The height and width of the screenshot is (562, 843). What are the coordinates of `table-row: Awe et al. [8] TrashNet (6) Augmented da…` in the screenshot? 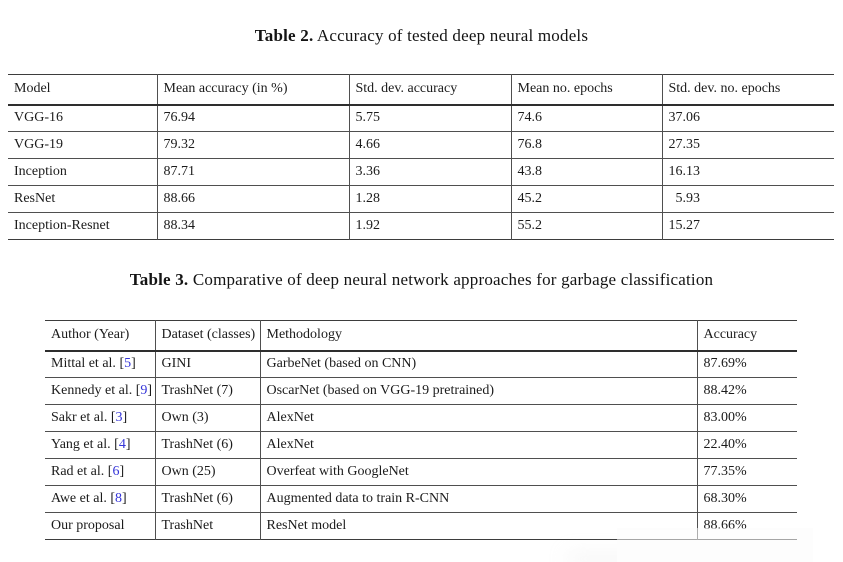 It's located at (421, 499).